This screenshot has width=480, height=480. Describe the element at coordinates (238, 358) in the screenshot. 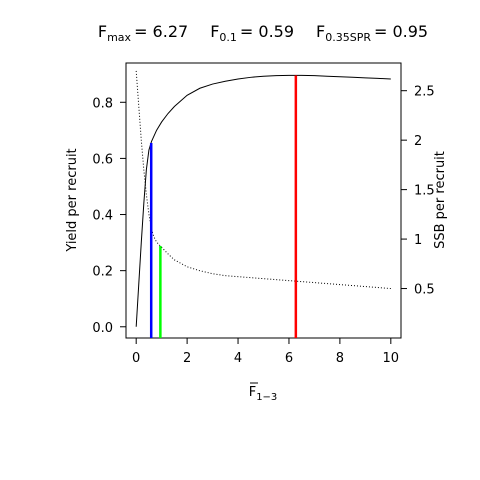

I see `x-tick-label: 4` at that location.